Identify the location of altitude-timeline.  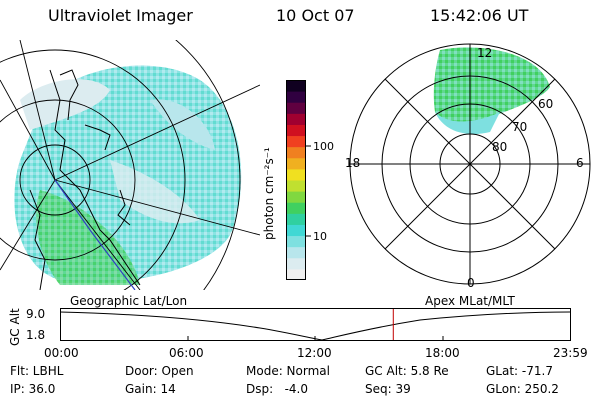
(315, 324).